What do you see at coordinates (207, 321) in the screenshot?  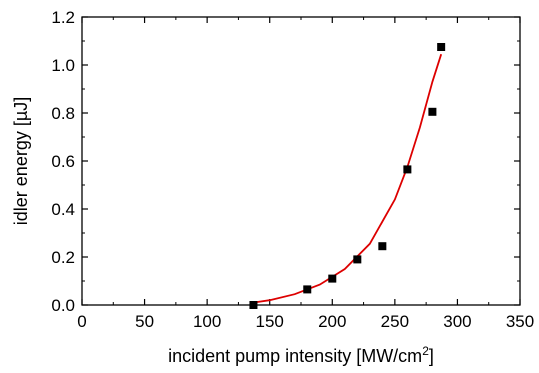 I see `x-tick-label: 100` at bounding box center [207, 321].